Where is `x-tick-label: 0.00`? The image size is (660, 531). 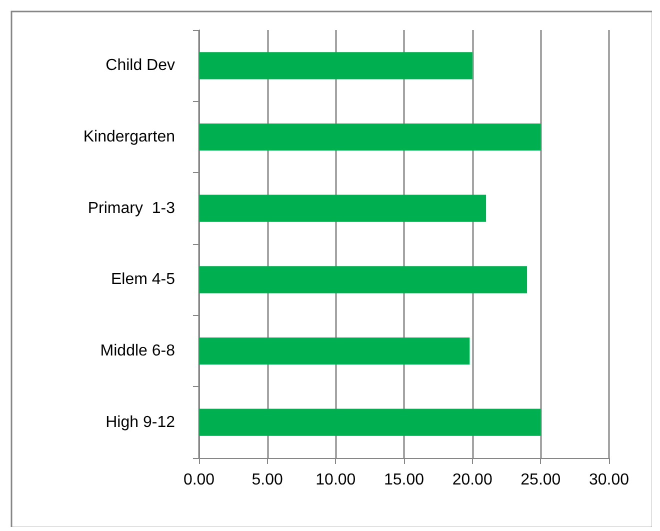
x-tick-label: 0.00 is located at coordinates (199, 480).